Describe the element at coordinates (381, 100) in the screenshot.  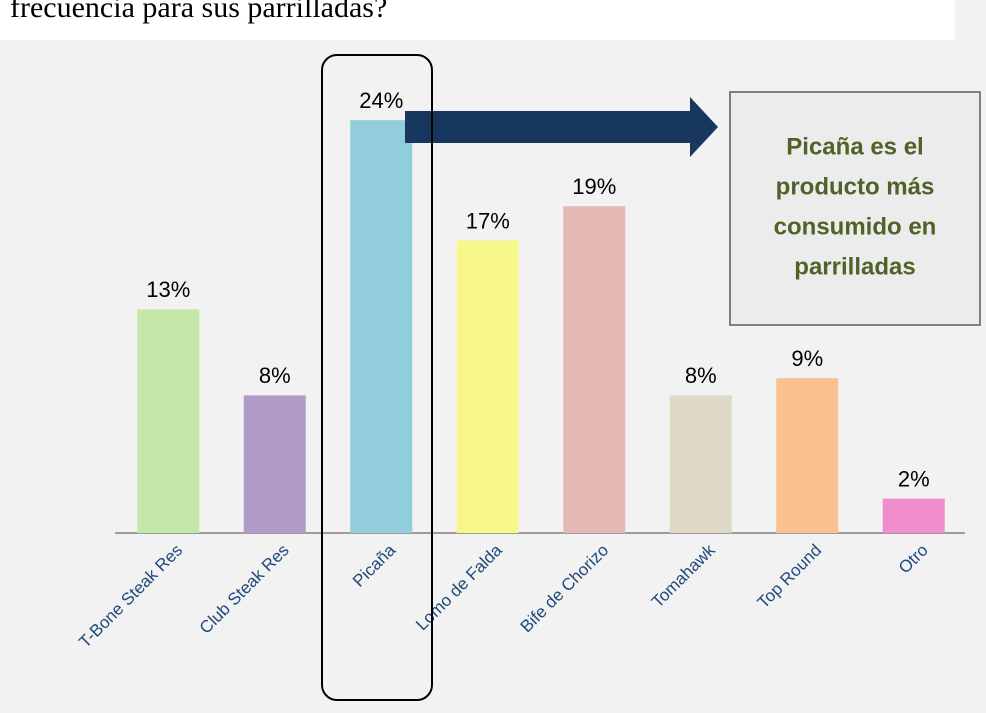
I see `value-label: 24%` at that location.